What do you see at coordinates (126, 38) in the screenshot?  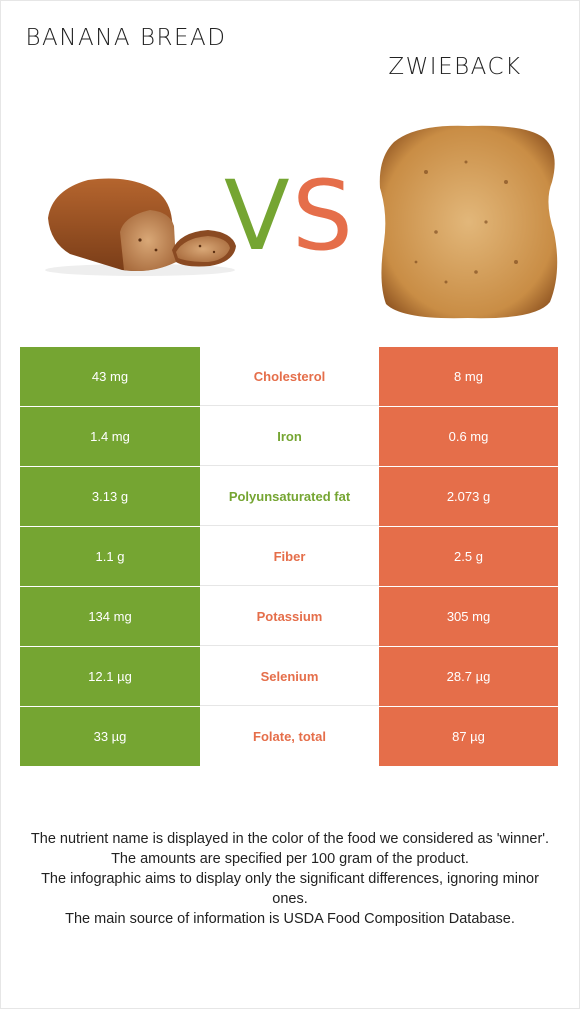 I see `left-food-title: Banana bread` at bounding box center [126, 38].